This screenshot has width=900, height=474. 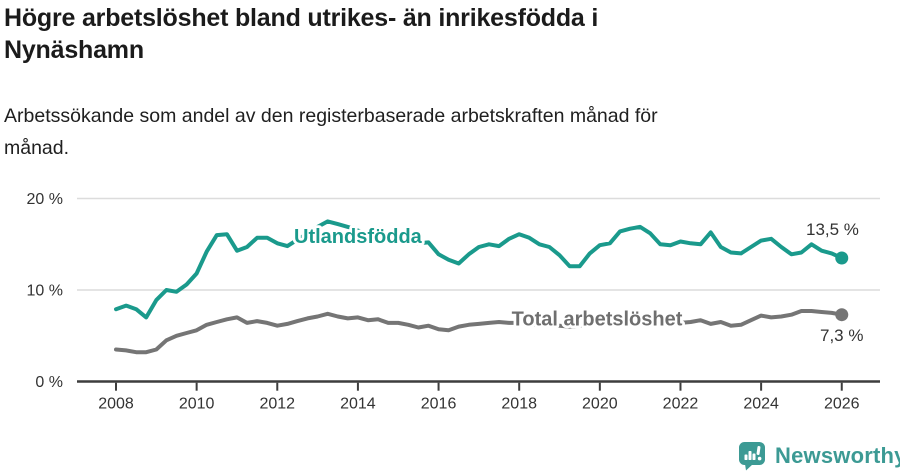 What do you see at coordinates (841, 335) in the screenshot?
I see `end-value-label: 7,3 %` at bounding box center [841, 335].